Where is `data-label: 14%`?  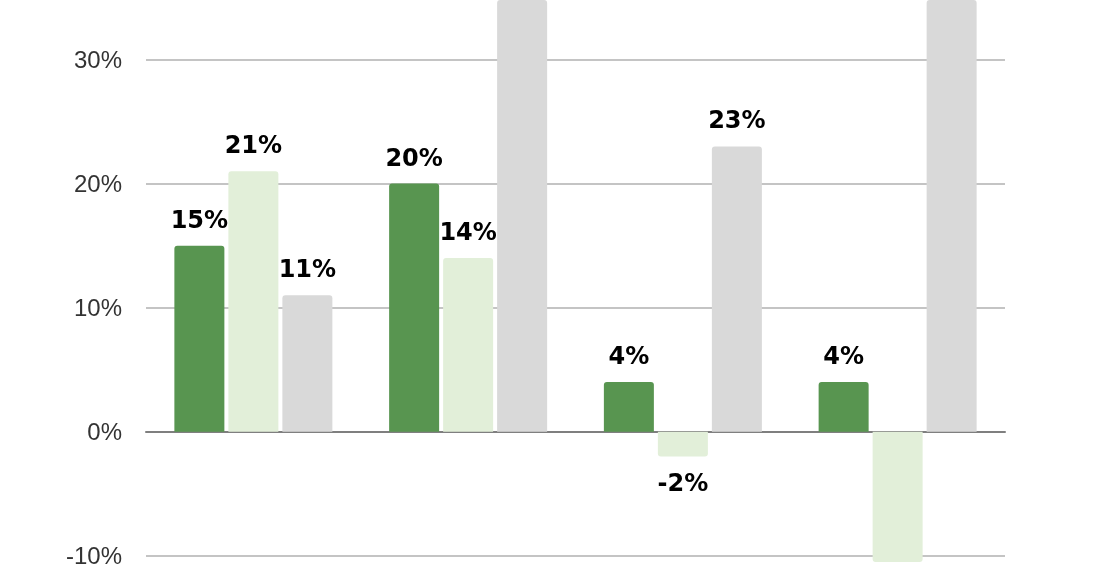 data-label: 14% is located at coordinates (468, 232).